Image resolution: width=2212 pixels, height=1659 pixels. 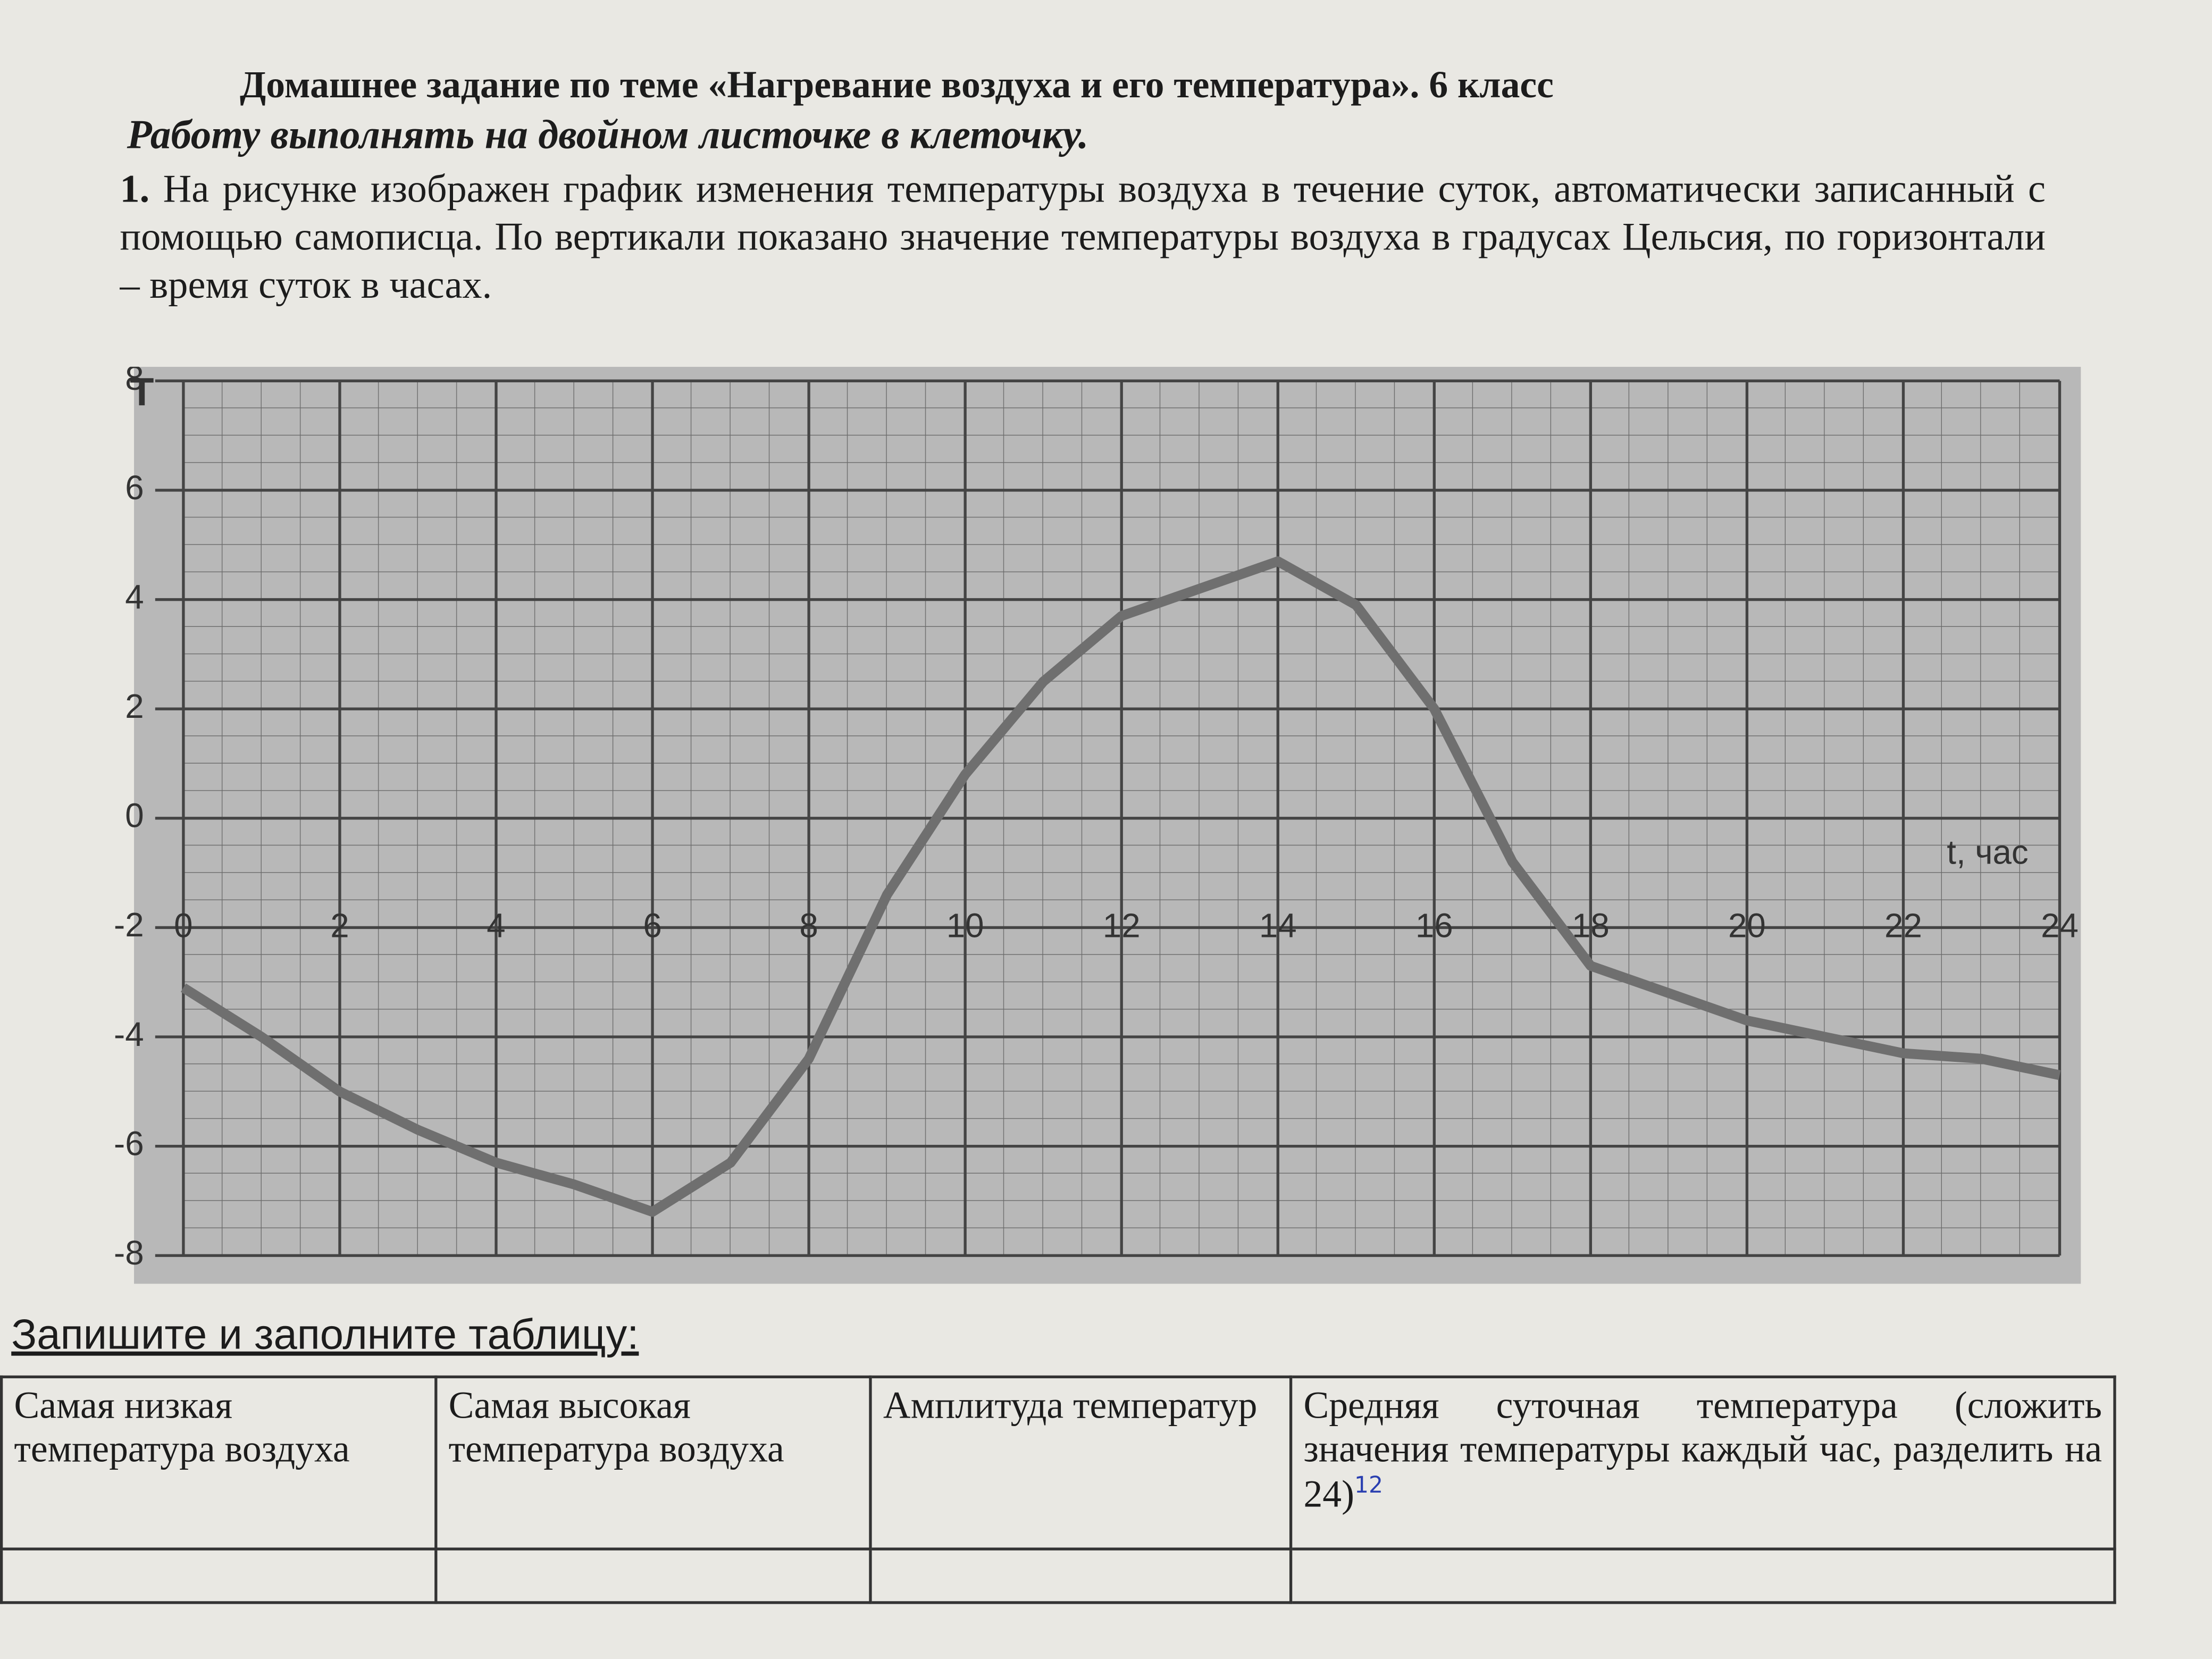 I want to click on x-tick-label: 16, so click(x=1434, y=926).